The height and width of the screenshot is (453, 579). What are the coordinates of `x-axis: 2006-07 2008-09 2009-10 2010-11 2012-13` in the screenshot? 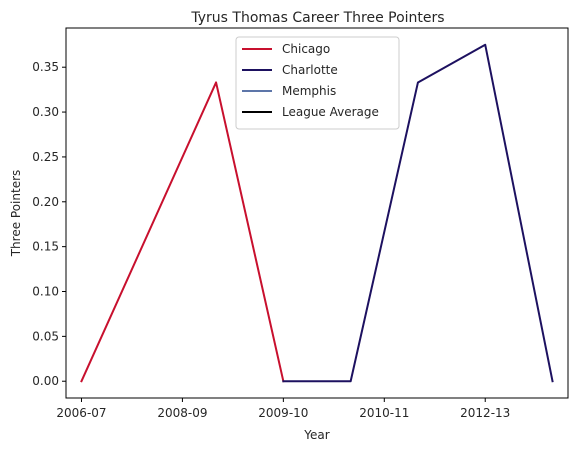 It's located at (283, 409).